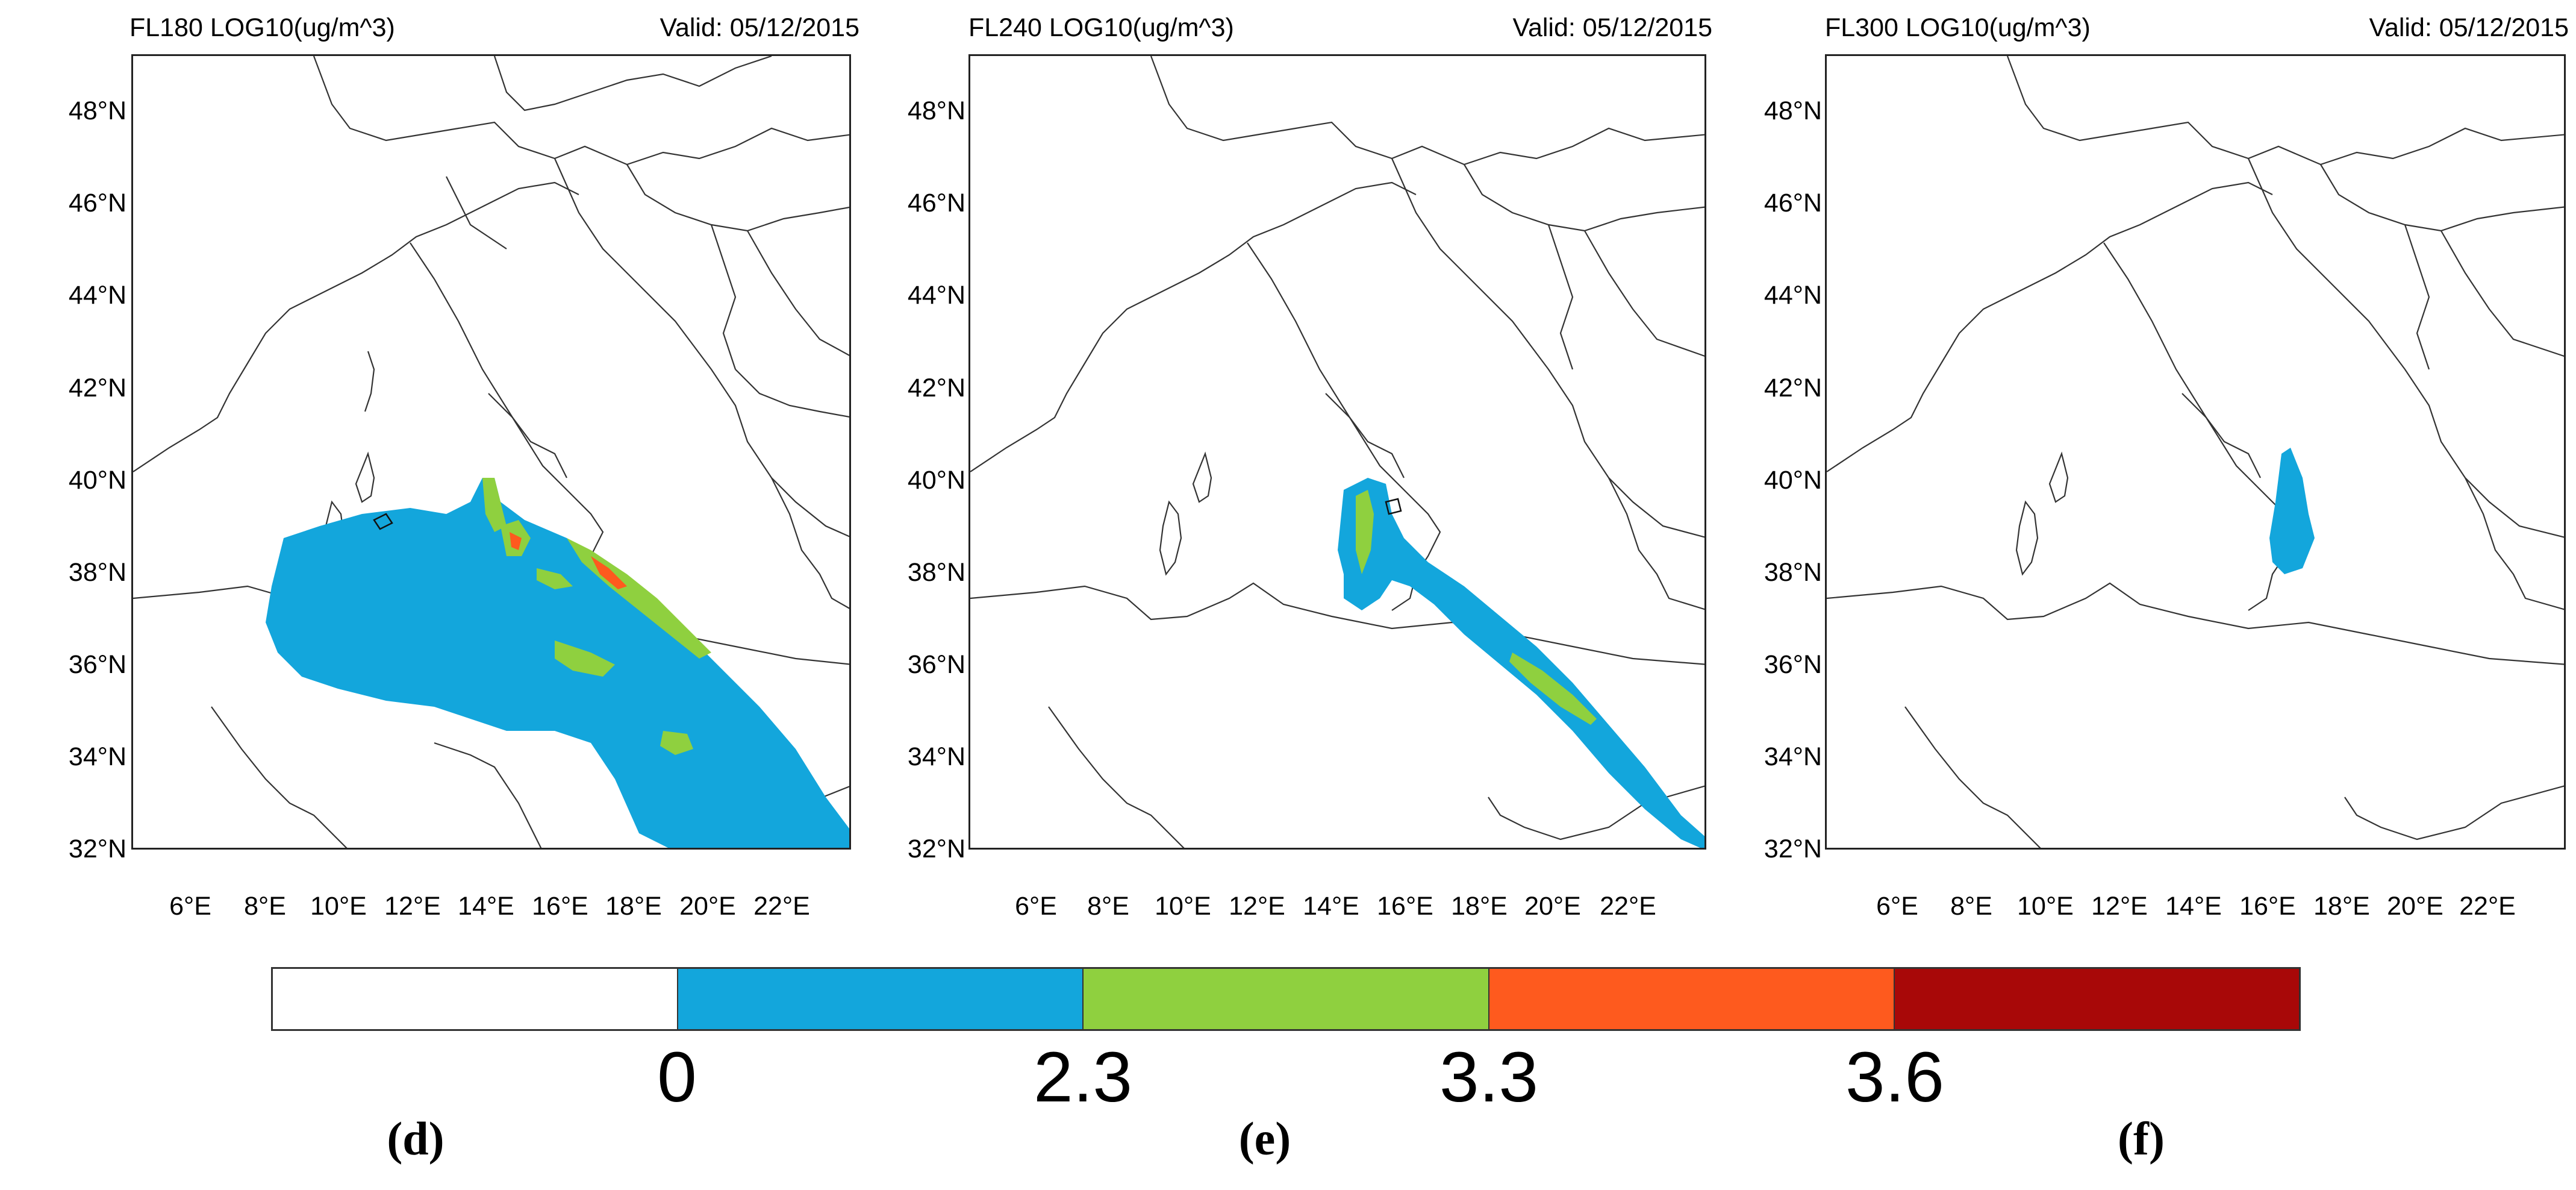 Image resolution: width=2576 pixels, height=1190 pixels. Describe the element at coordinates (1083, 1077) in the screenshot. I see `colorbar-tick-label: 2.3` at that location.